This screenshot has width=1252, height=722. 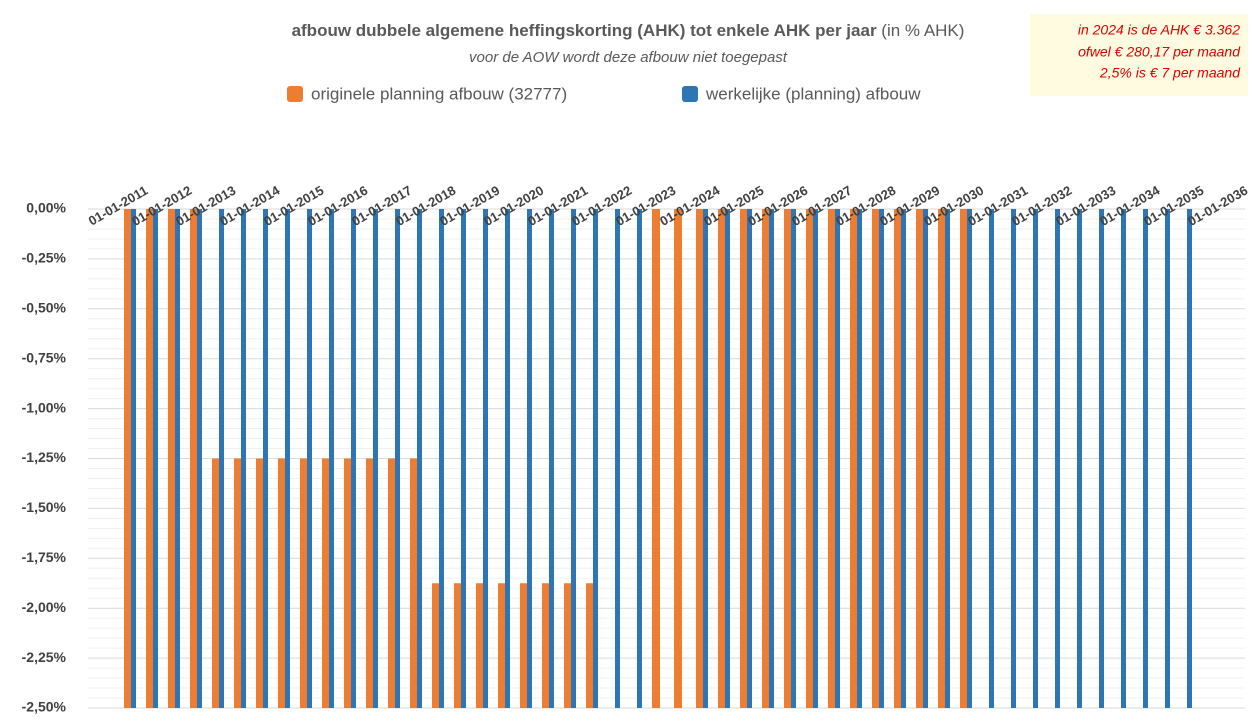 What do you see at coordinates (1159, 52) in the screenshot?
I see `annotation: ofwel € 280,17 per maand` at bounding box center [1159, 52].